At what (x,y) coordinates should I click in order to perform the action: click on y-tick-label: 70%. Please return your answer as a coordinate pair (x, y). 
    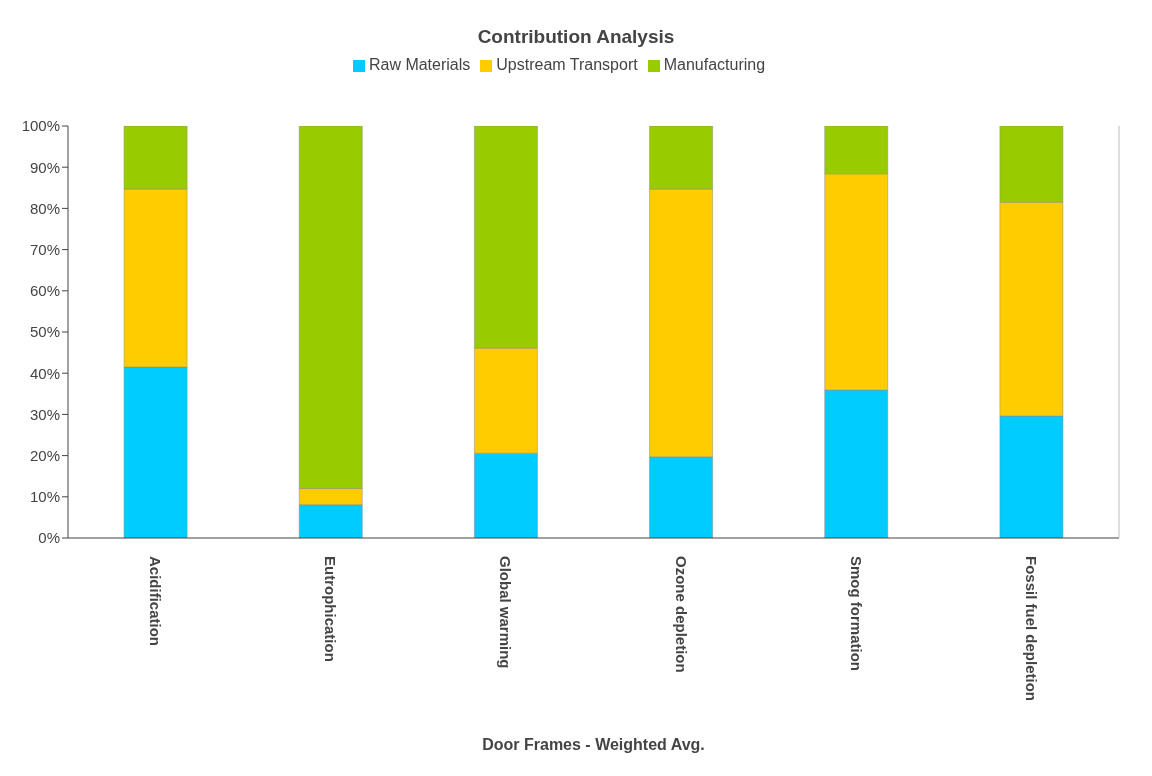
    Looking at the image, I should click on (44, 249).